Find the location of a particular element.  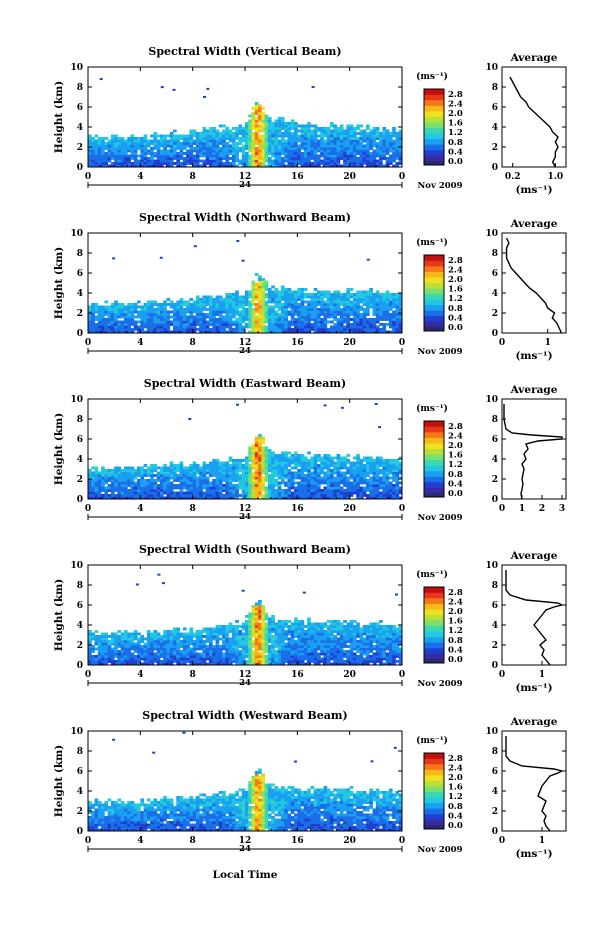

avg-y-tick-label: 8 is located at coordinates (495, 254).